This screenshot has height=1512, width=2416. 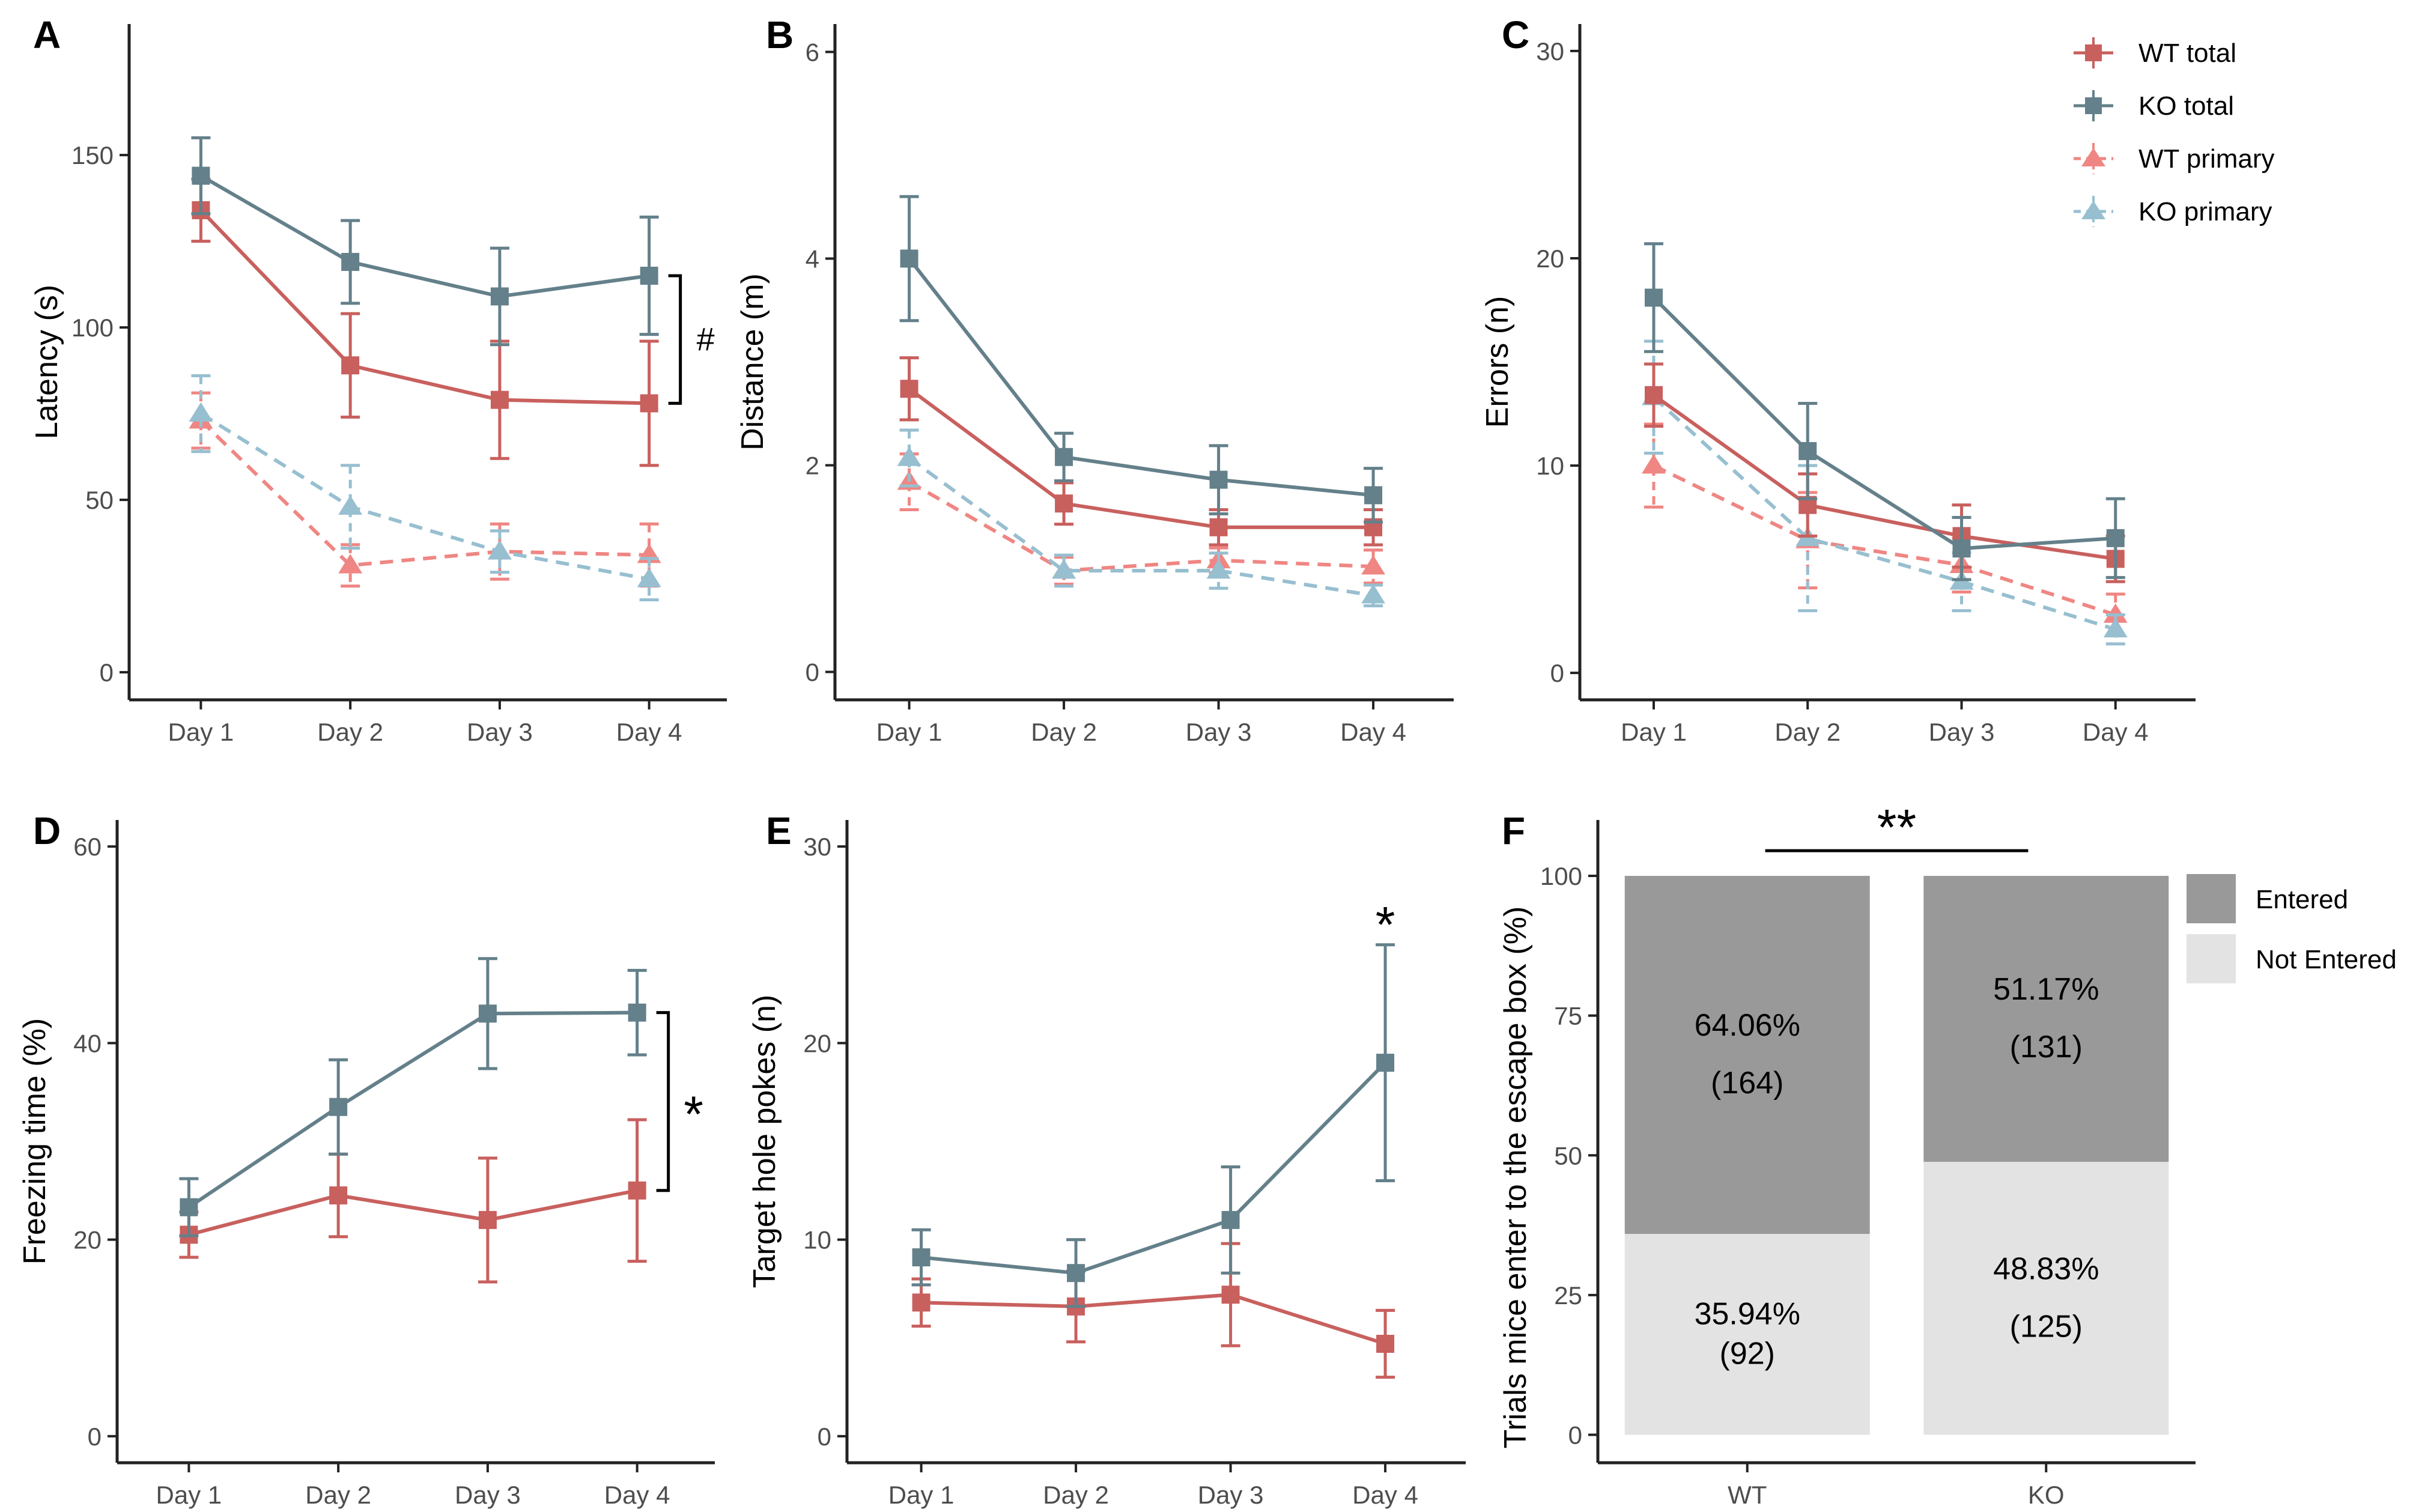 What do you see at coordinates (99, 500) in the screenshot?
I see `y-tick-label: 50` at bounding box center [99, 500].